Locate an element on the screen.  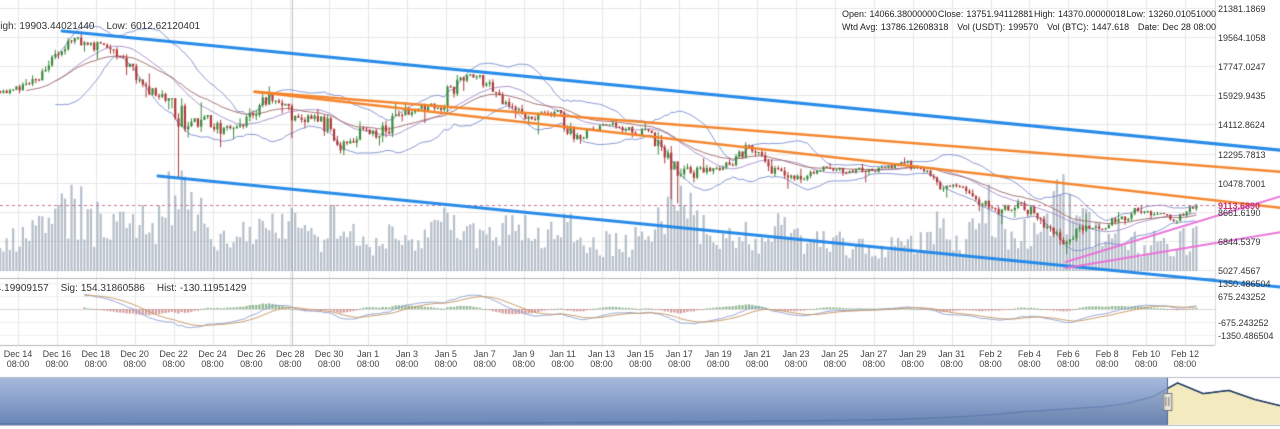
x-axis-tick: Jan 19 08:00 is located at coordinates (718, 359).